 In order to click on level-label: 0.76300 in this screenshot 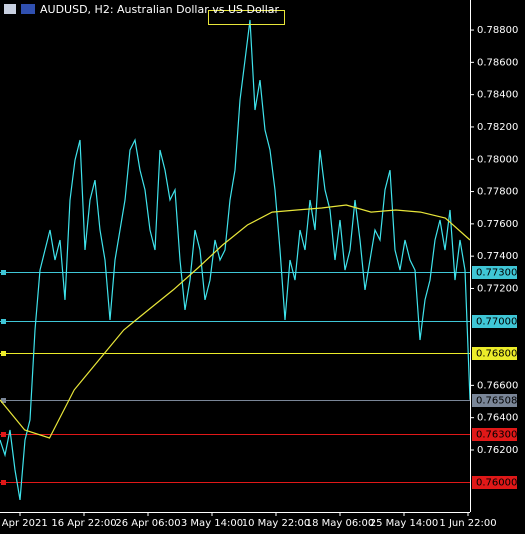, I will do `click(496, 435)`.